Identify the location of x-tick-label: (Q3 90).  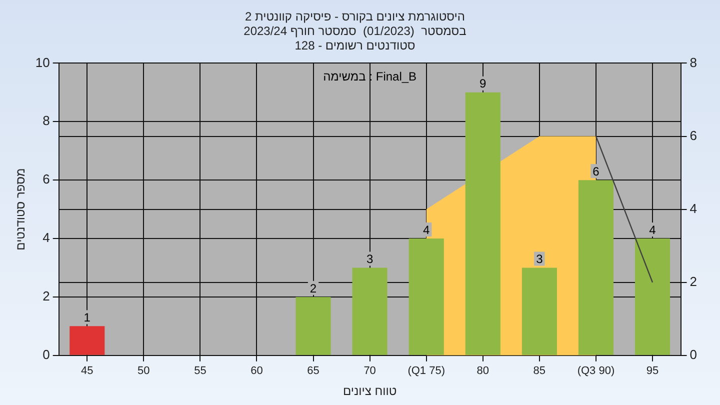
(596, 371).